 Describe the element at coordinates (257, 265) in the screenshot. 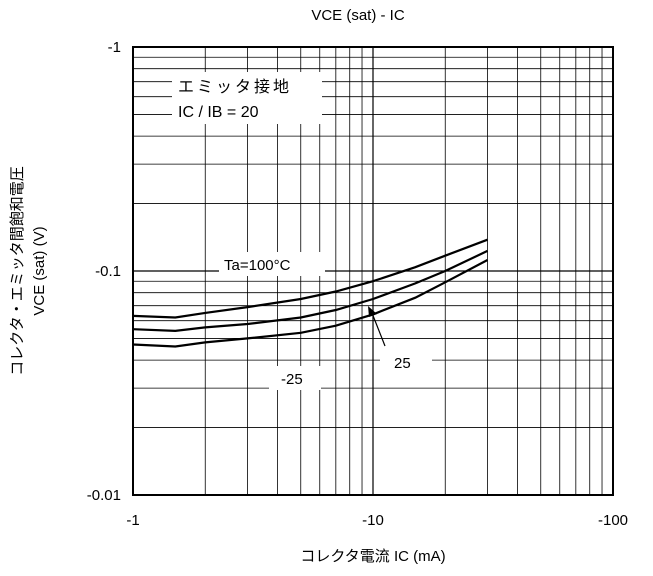

I see `annotation-ta-100: Ta=100°C` at that location.